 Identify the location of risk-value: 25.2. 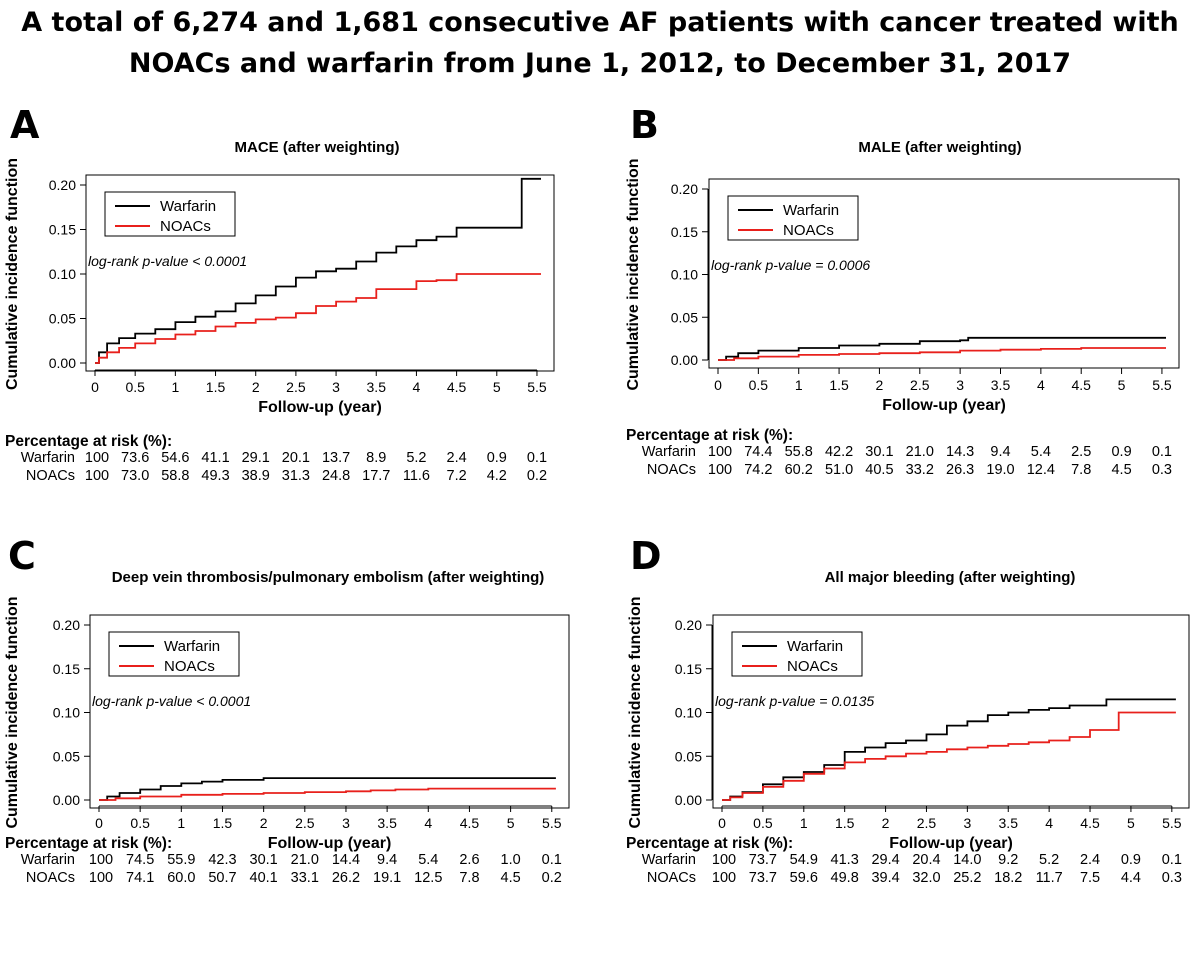
(967, 878).